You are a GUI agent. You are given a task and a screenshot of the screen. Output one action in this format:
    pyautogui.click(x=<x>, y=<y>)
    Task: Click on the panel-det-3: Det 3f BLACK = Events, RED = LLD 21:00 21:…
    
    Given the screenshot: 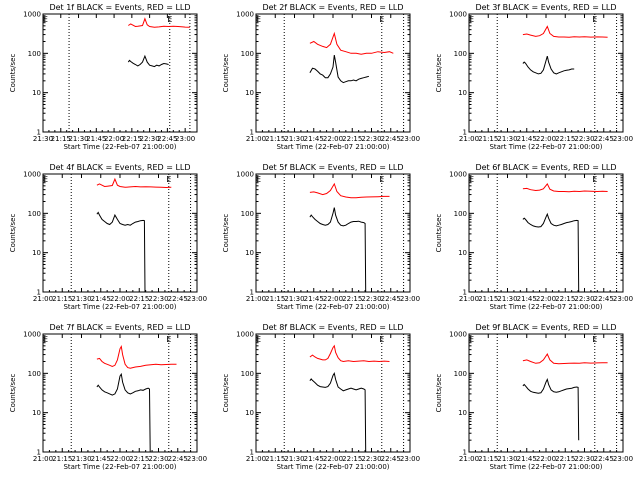 What is the action you would take?
    pyautogui.click(x=534, y=77)
    